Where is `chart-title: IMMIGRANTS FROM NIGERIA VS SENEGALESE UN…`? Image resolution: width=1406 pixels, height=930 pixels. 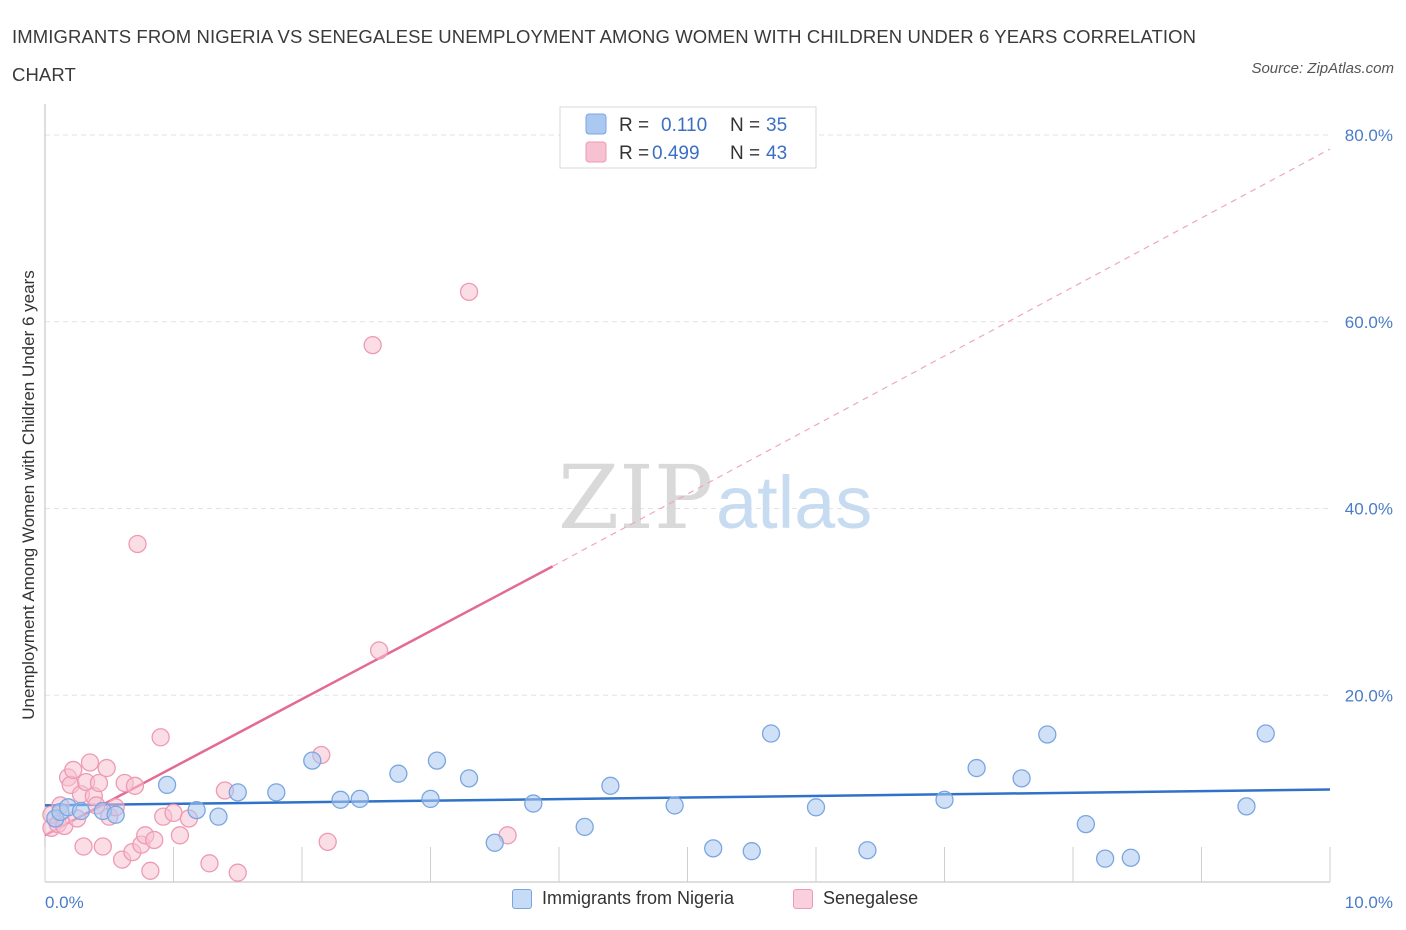 chart-title: IMMIGRANTS FROM NIGERIA VS SENEGALESE UN… is located at coordinates (604, 55).